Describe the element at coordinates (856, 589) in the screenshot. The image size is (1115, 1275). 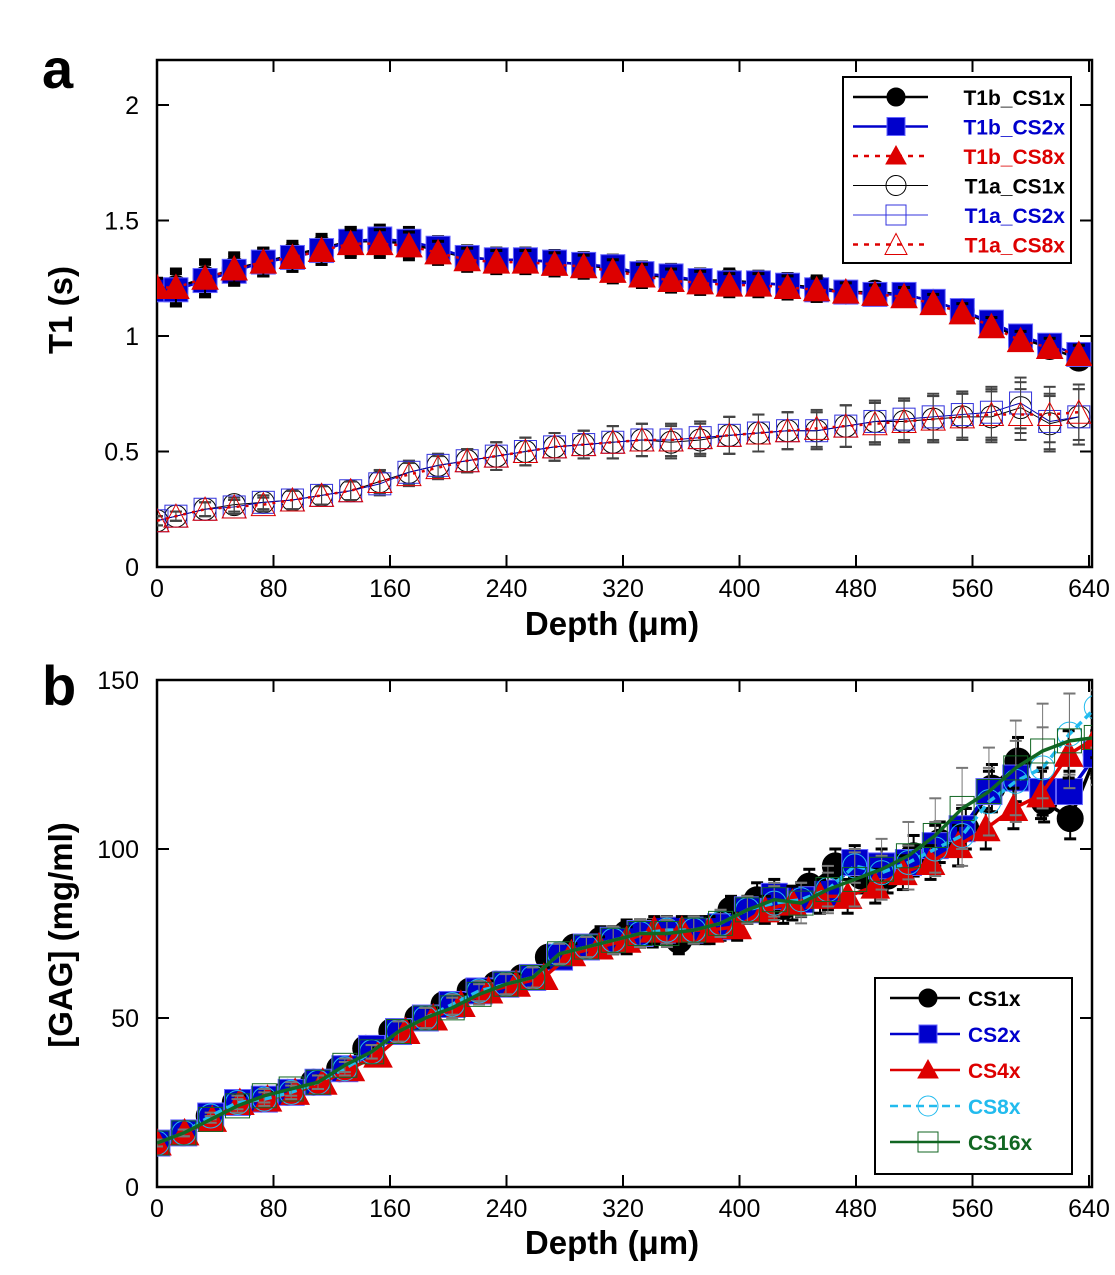
I see `x-tick-label: 480` at that location.